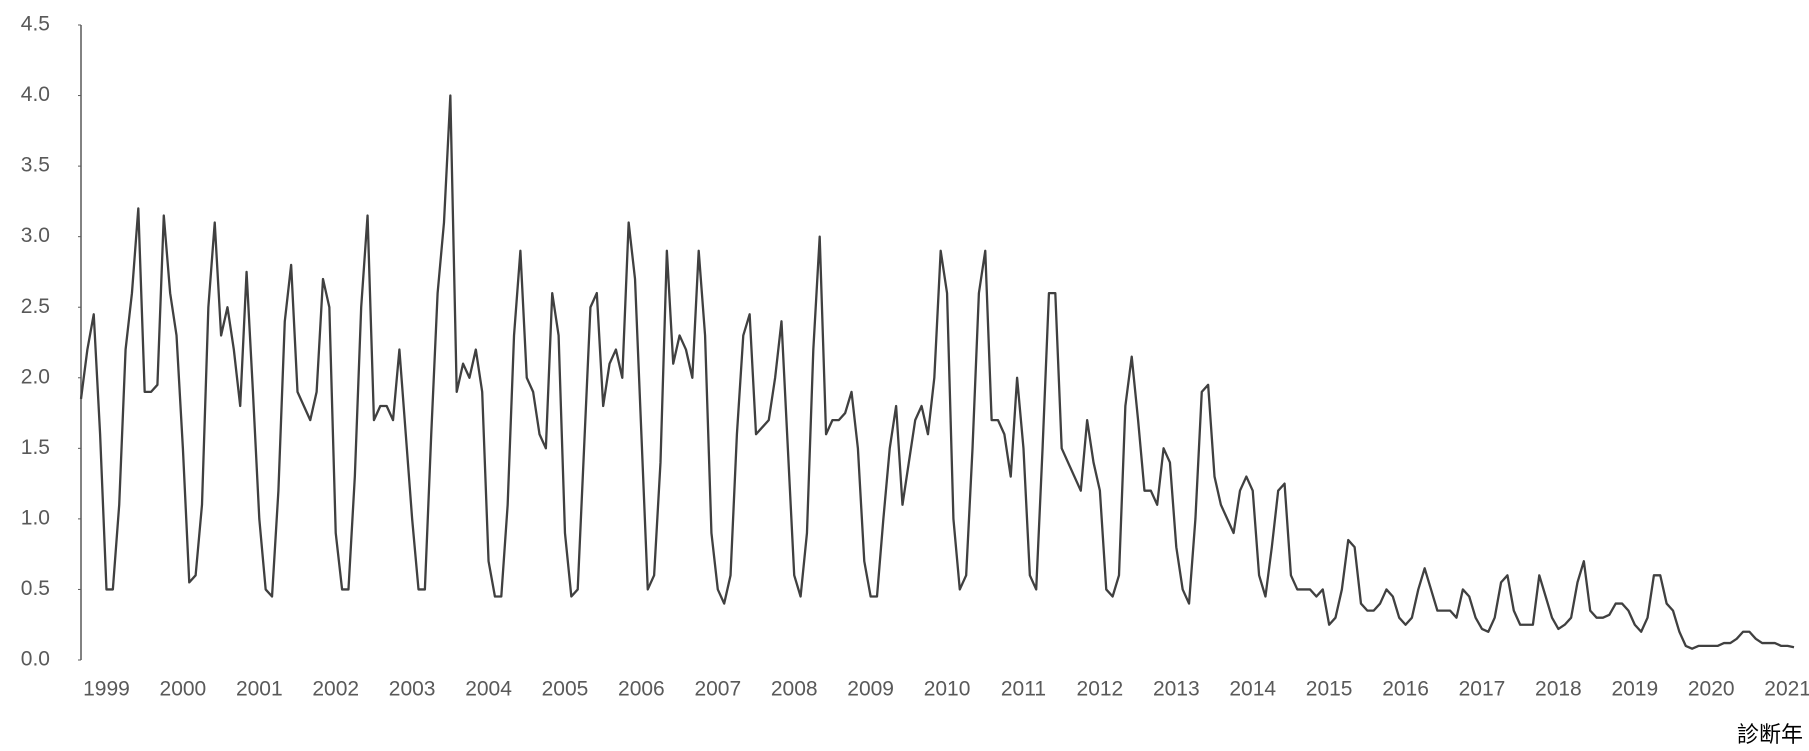 The width and height of the screenshot is (1809, 751). What do you see at coordinates (35, 447) in the screenshot?
I see `y-tick-label: 1.5` at bounding box center [35, 447].